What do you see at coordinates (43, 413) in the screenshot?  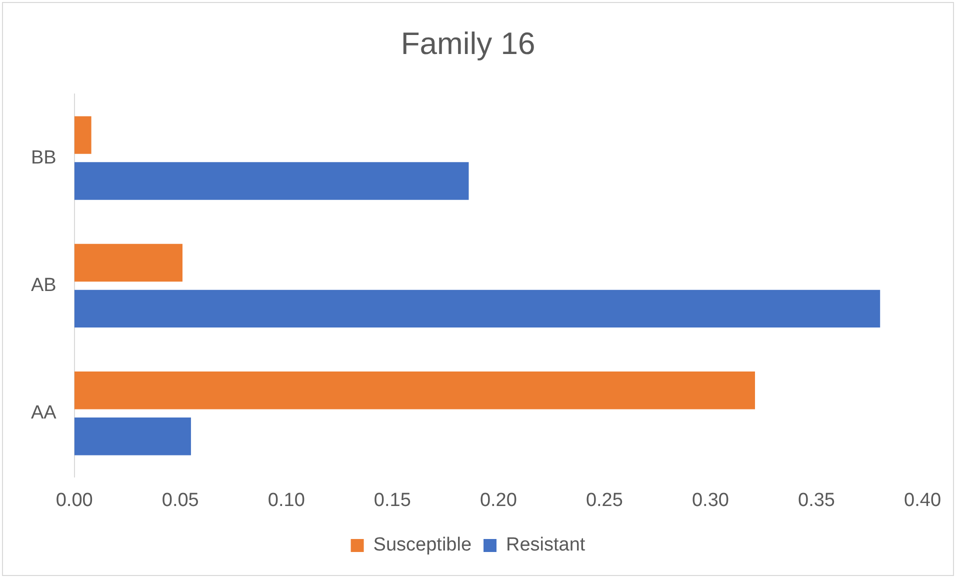 I see `y-tick-label: AA` at bounding box center [43, 413].